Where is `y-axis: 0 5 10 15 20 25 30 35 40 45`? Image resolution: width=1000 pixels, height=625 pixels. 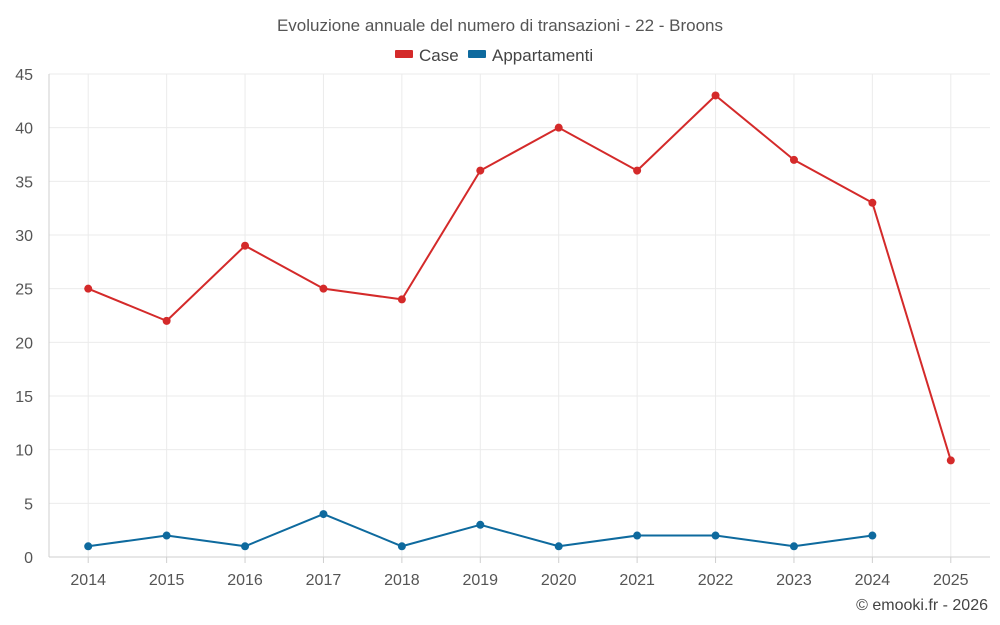
y-axis: 0 5 10 15 20 25 30 35 40 45 is located at coordinates (32, 317).